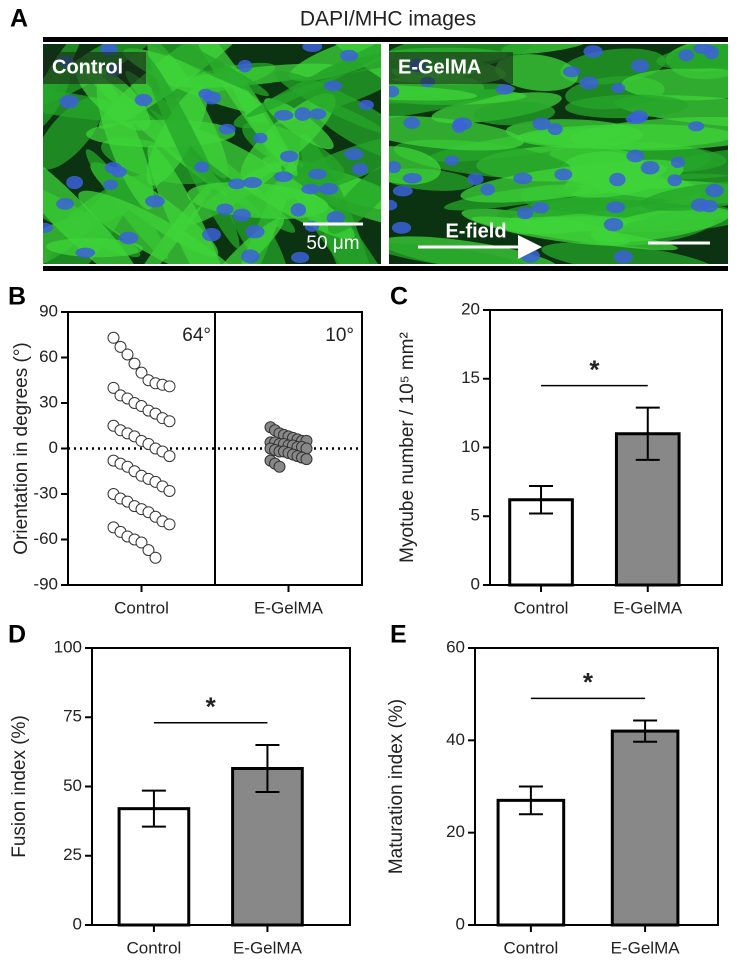  What do you see at coordinates (388, 19) in the screenshot?
I see `panel-title: DAPI/MHC images` at bounding box center [388, 19].